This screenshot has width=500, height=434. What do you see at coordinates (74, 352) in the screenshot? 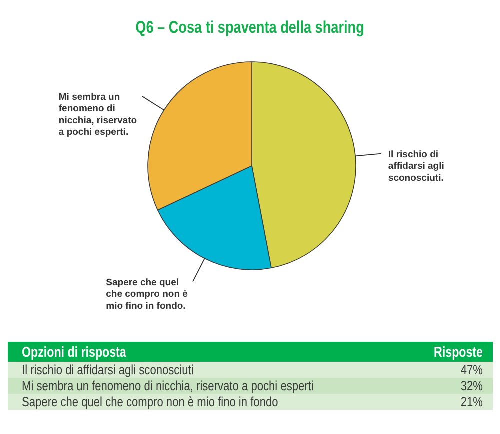
I see `text: Opzioni di risposta` at bounding box center [74, 352].